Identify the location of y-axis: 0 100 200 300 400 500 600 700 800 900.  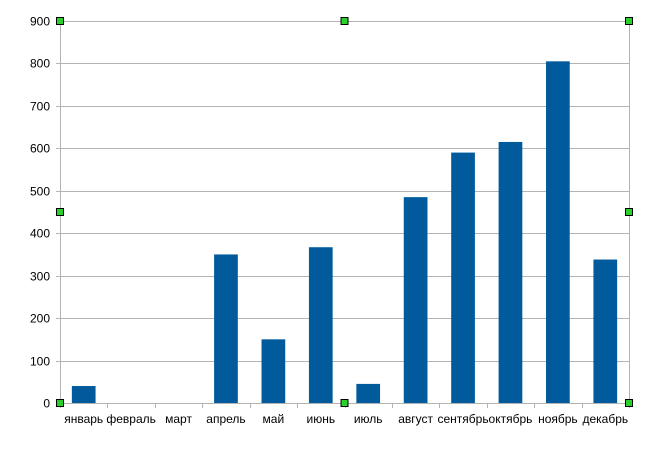
(45, 213).